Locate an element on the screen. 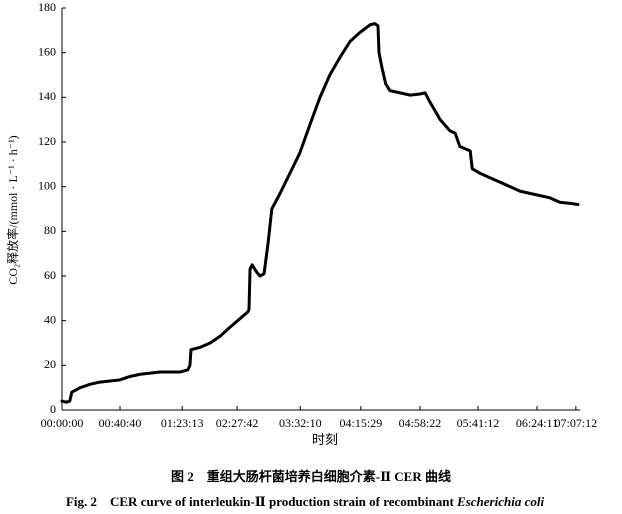  y-tick-label: 100 is located at coordinates (47, 185).